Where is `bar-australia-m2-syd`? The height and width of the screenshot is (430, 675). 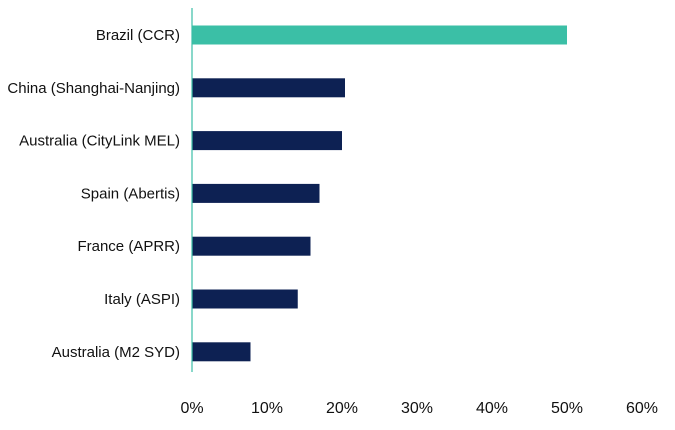
bar-australia-m2-syd is located at coordinates (221, 352).